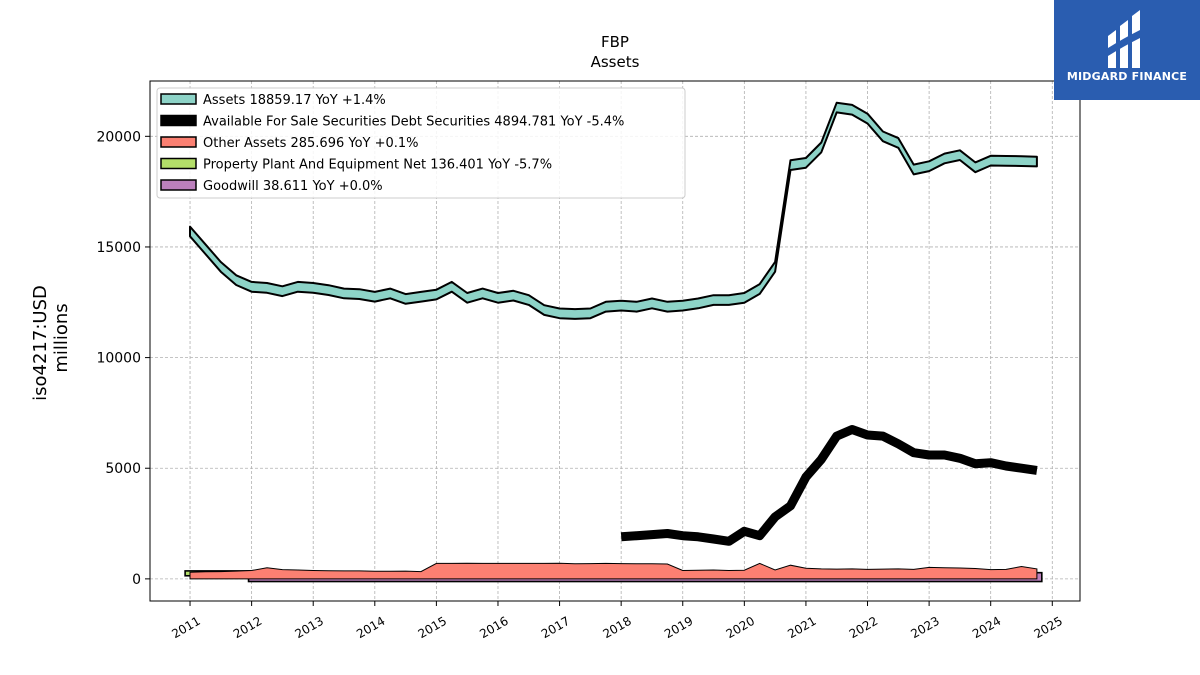 This screenshot has height=675, width=1200. I want to click on x-tick-label: 2012, so click(247, 627).